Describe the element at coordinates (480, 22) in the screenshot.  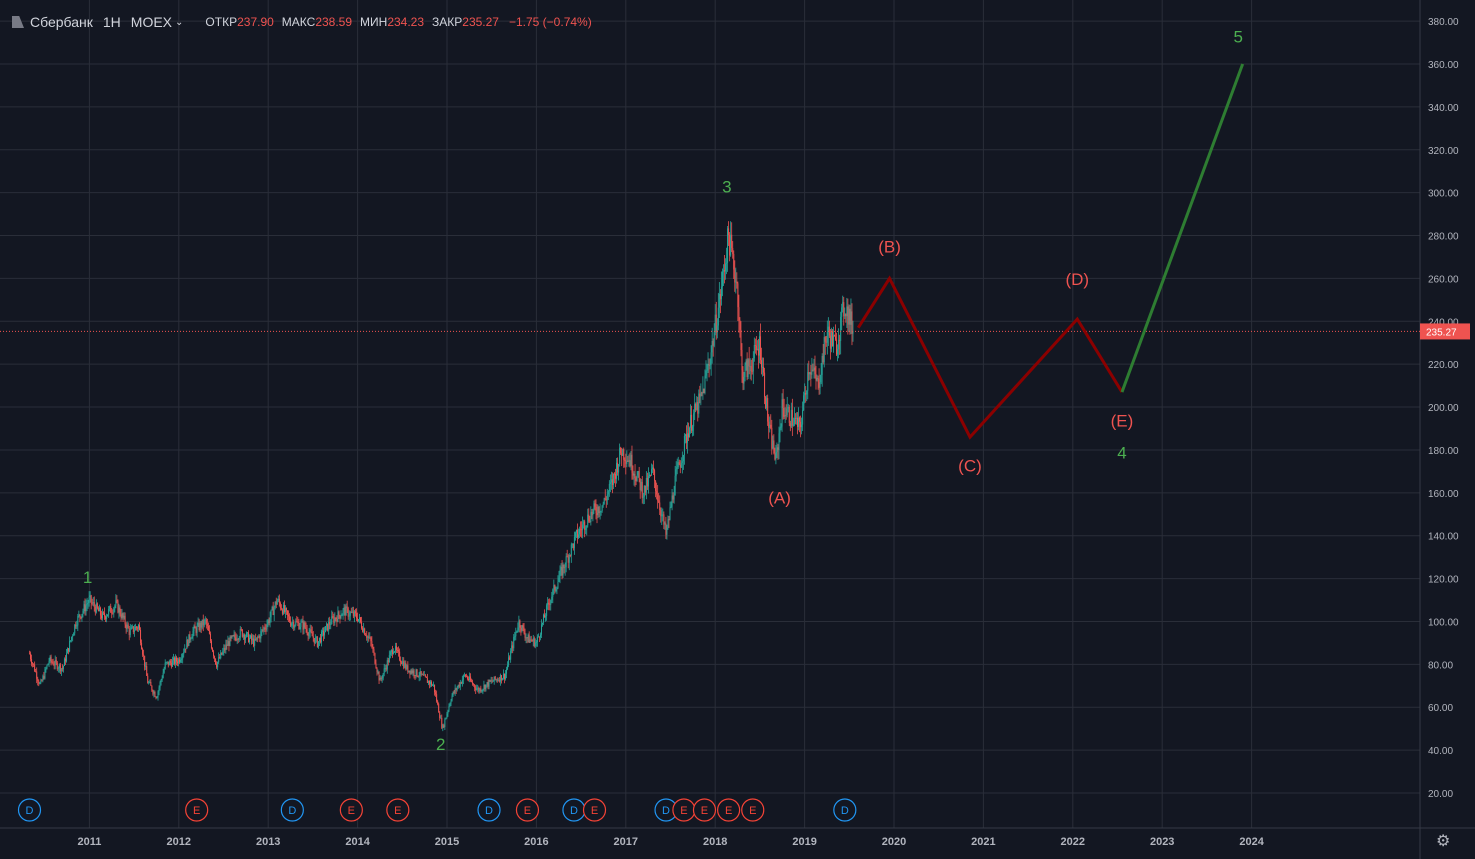
I see `close-value: 235.27` at that location.